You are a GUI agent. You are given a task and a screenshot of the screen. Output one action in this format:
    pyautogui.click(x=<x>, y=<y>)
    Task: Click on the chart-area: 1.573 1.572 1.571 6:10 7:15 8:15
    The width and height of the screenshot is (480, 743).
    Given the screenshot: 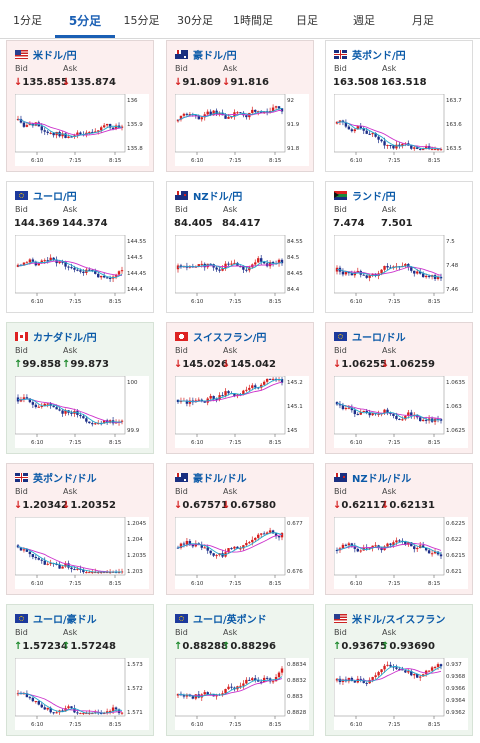 What is the action you would take?
    pyautogui.click(x=82, y=694)
    